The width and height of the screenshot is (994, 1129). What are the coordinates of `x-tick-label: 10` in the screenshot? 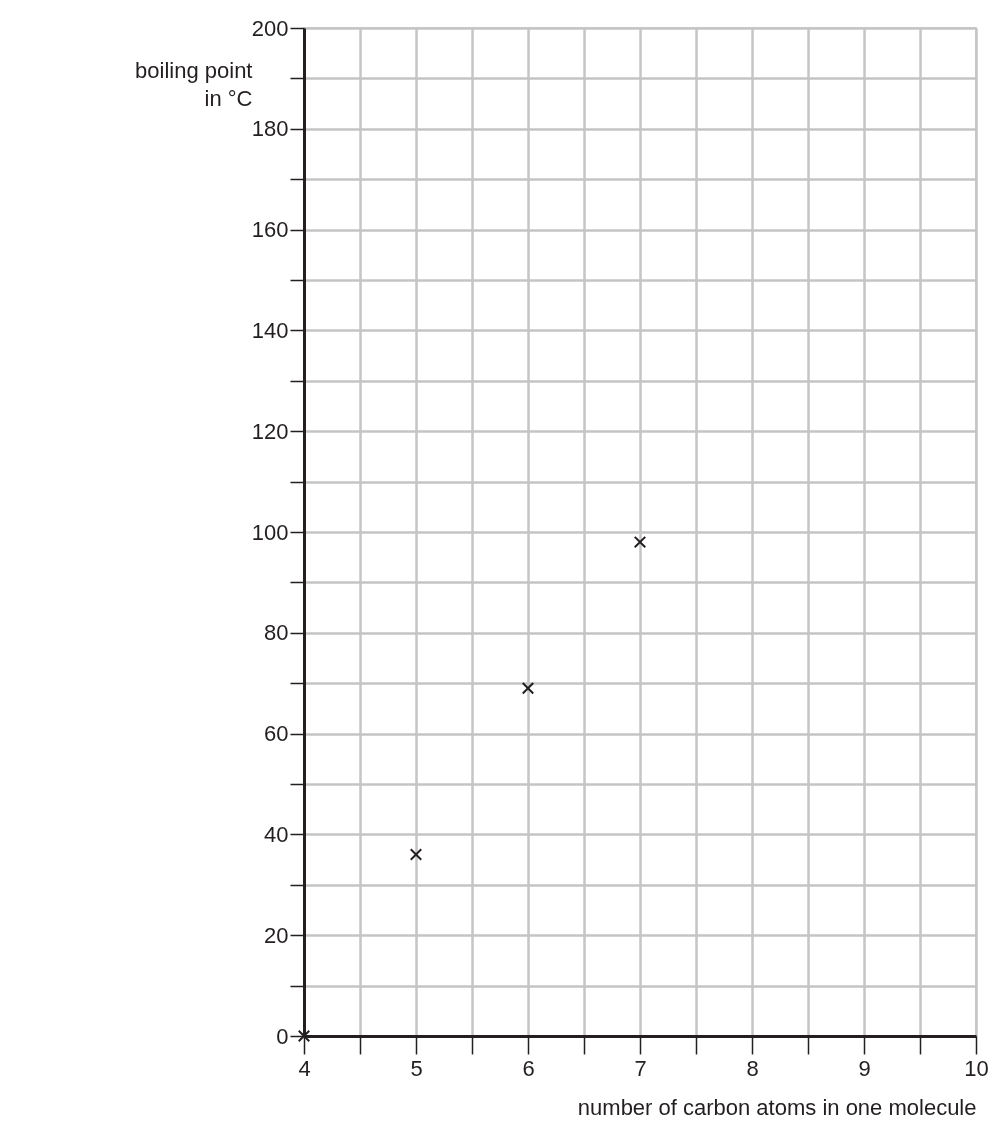 It's located at (976, 1068).